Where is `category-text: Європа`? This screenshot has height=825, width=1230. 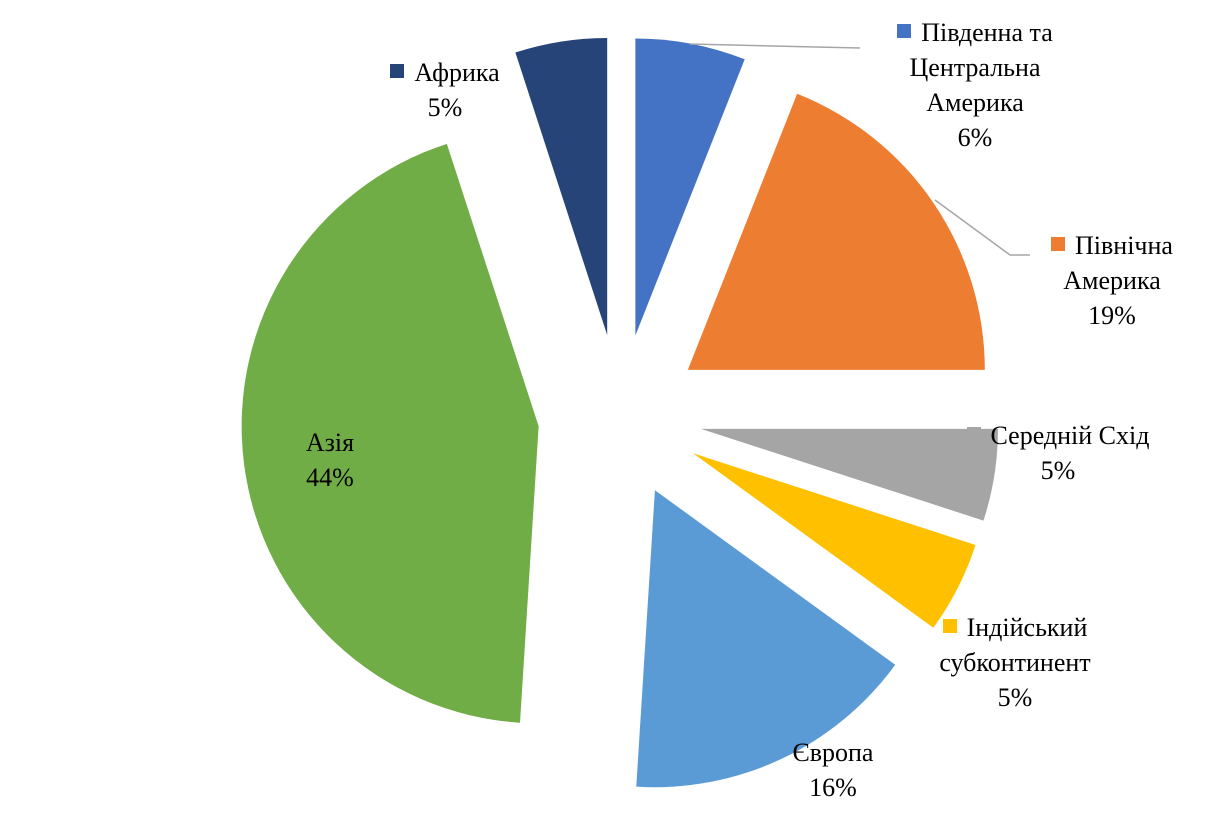 category-text: Європа is located at coordinates (833, 752).